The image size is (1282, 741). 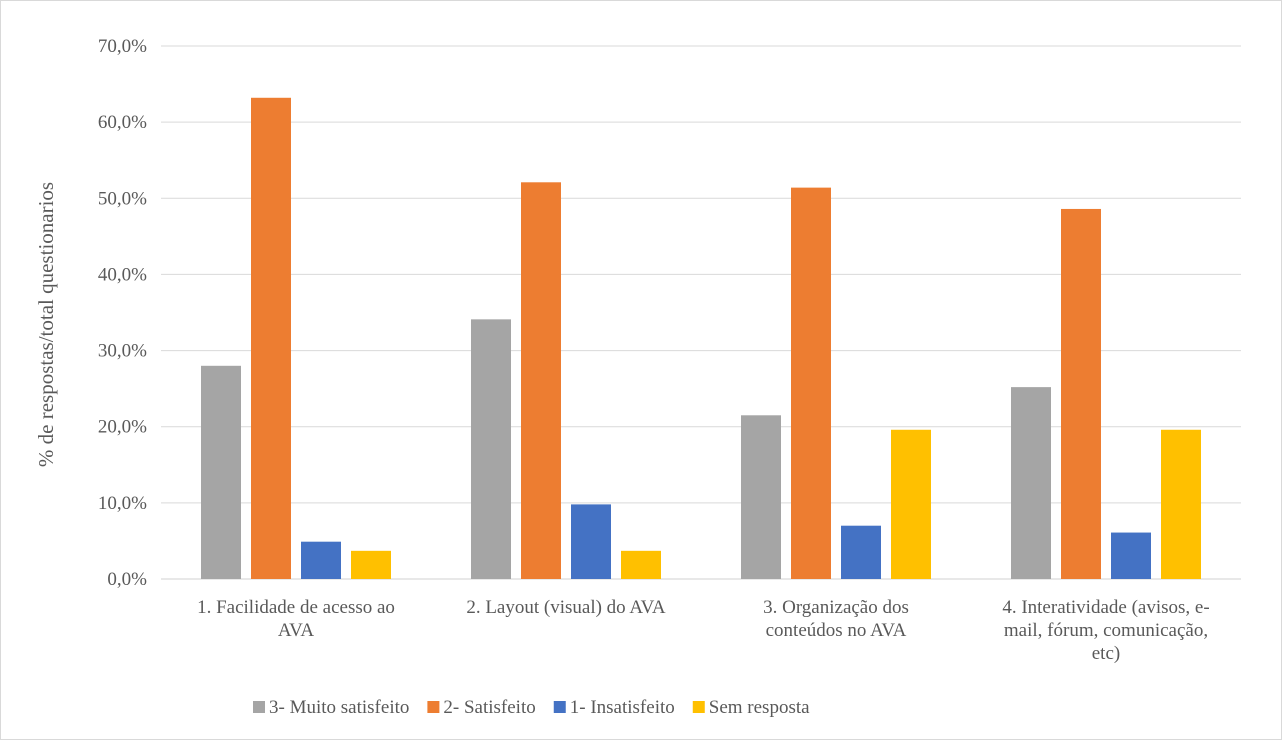 I want to click on category-label-line: conteúdos no AVA, so click(x=836, y=630).